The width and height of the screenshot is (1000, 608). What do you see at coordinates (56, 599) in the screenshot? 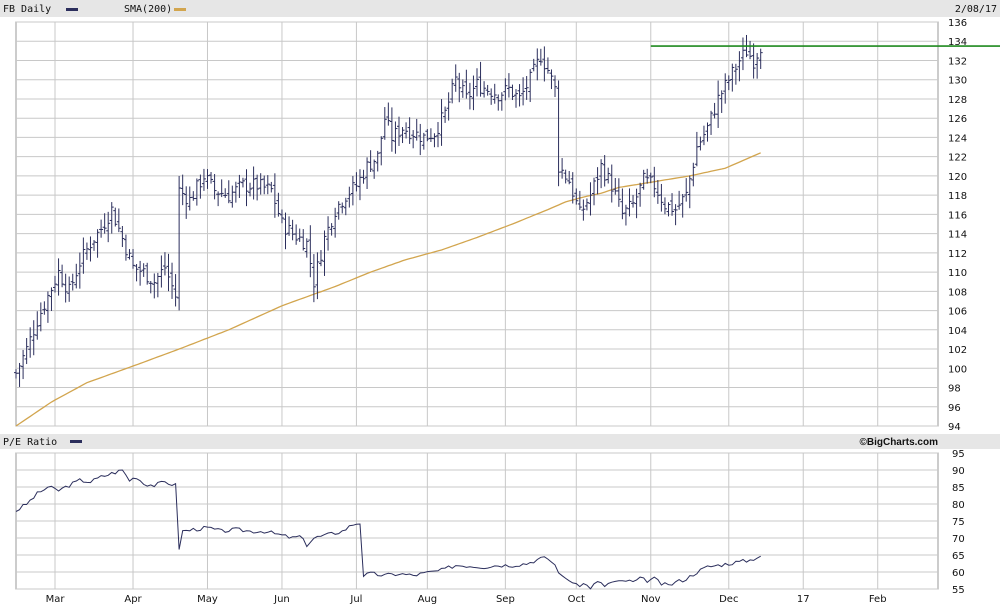
I see `month-tick-label: Mar` at bounding box center [56, 599].